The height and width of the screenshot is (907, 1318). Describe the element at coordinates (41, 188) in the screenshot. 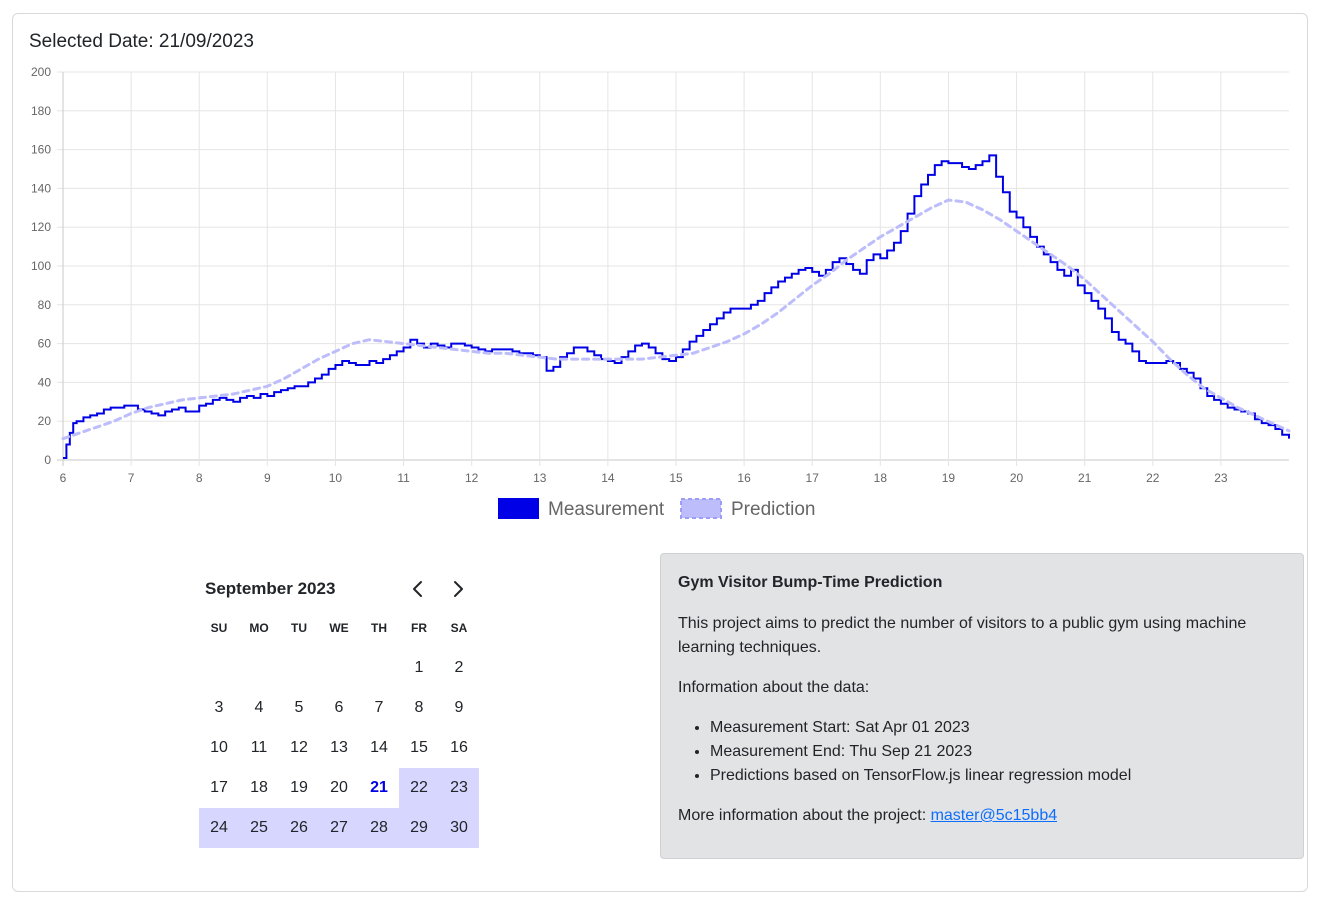

I see `y-tick-label: 140` at that location.